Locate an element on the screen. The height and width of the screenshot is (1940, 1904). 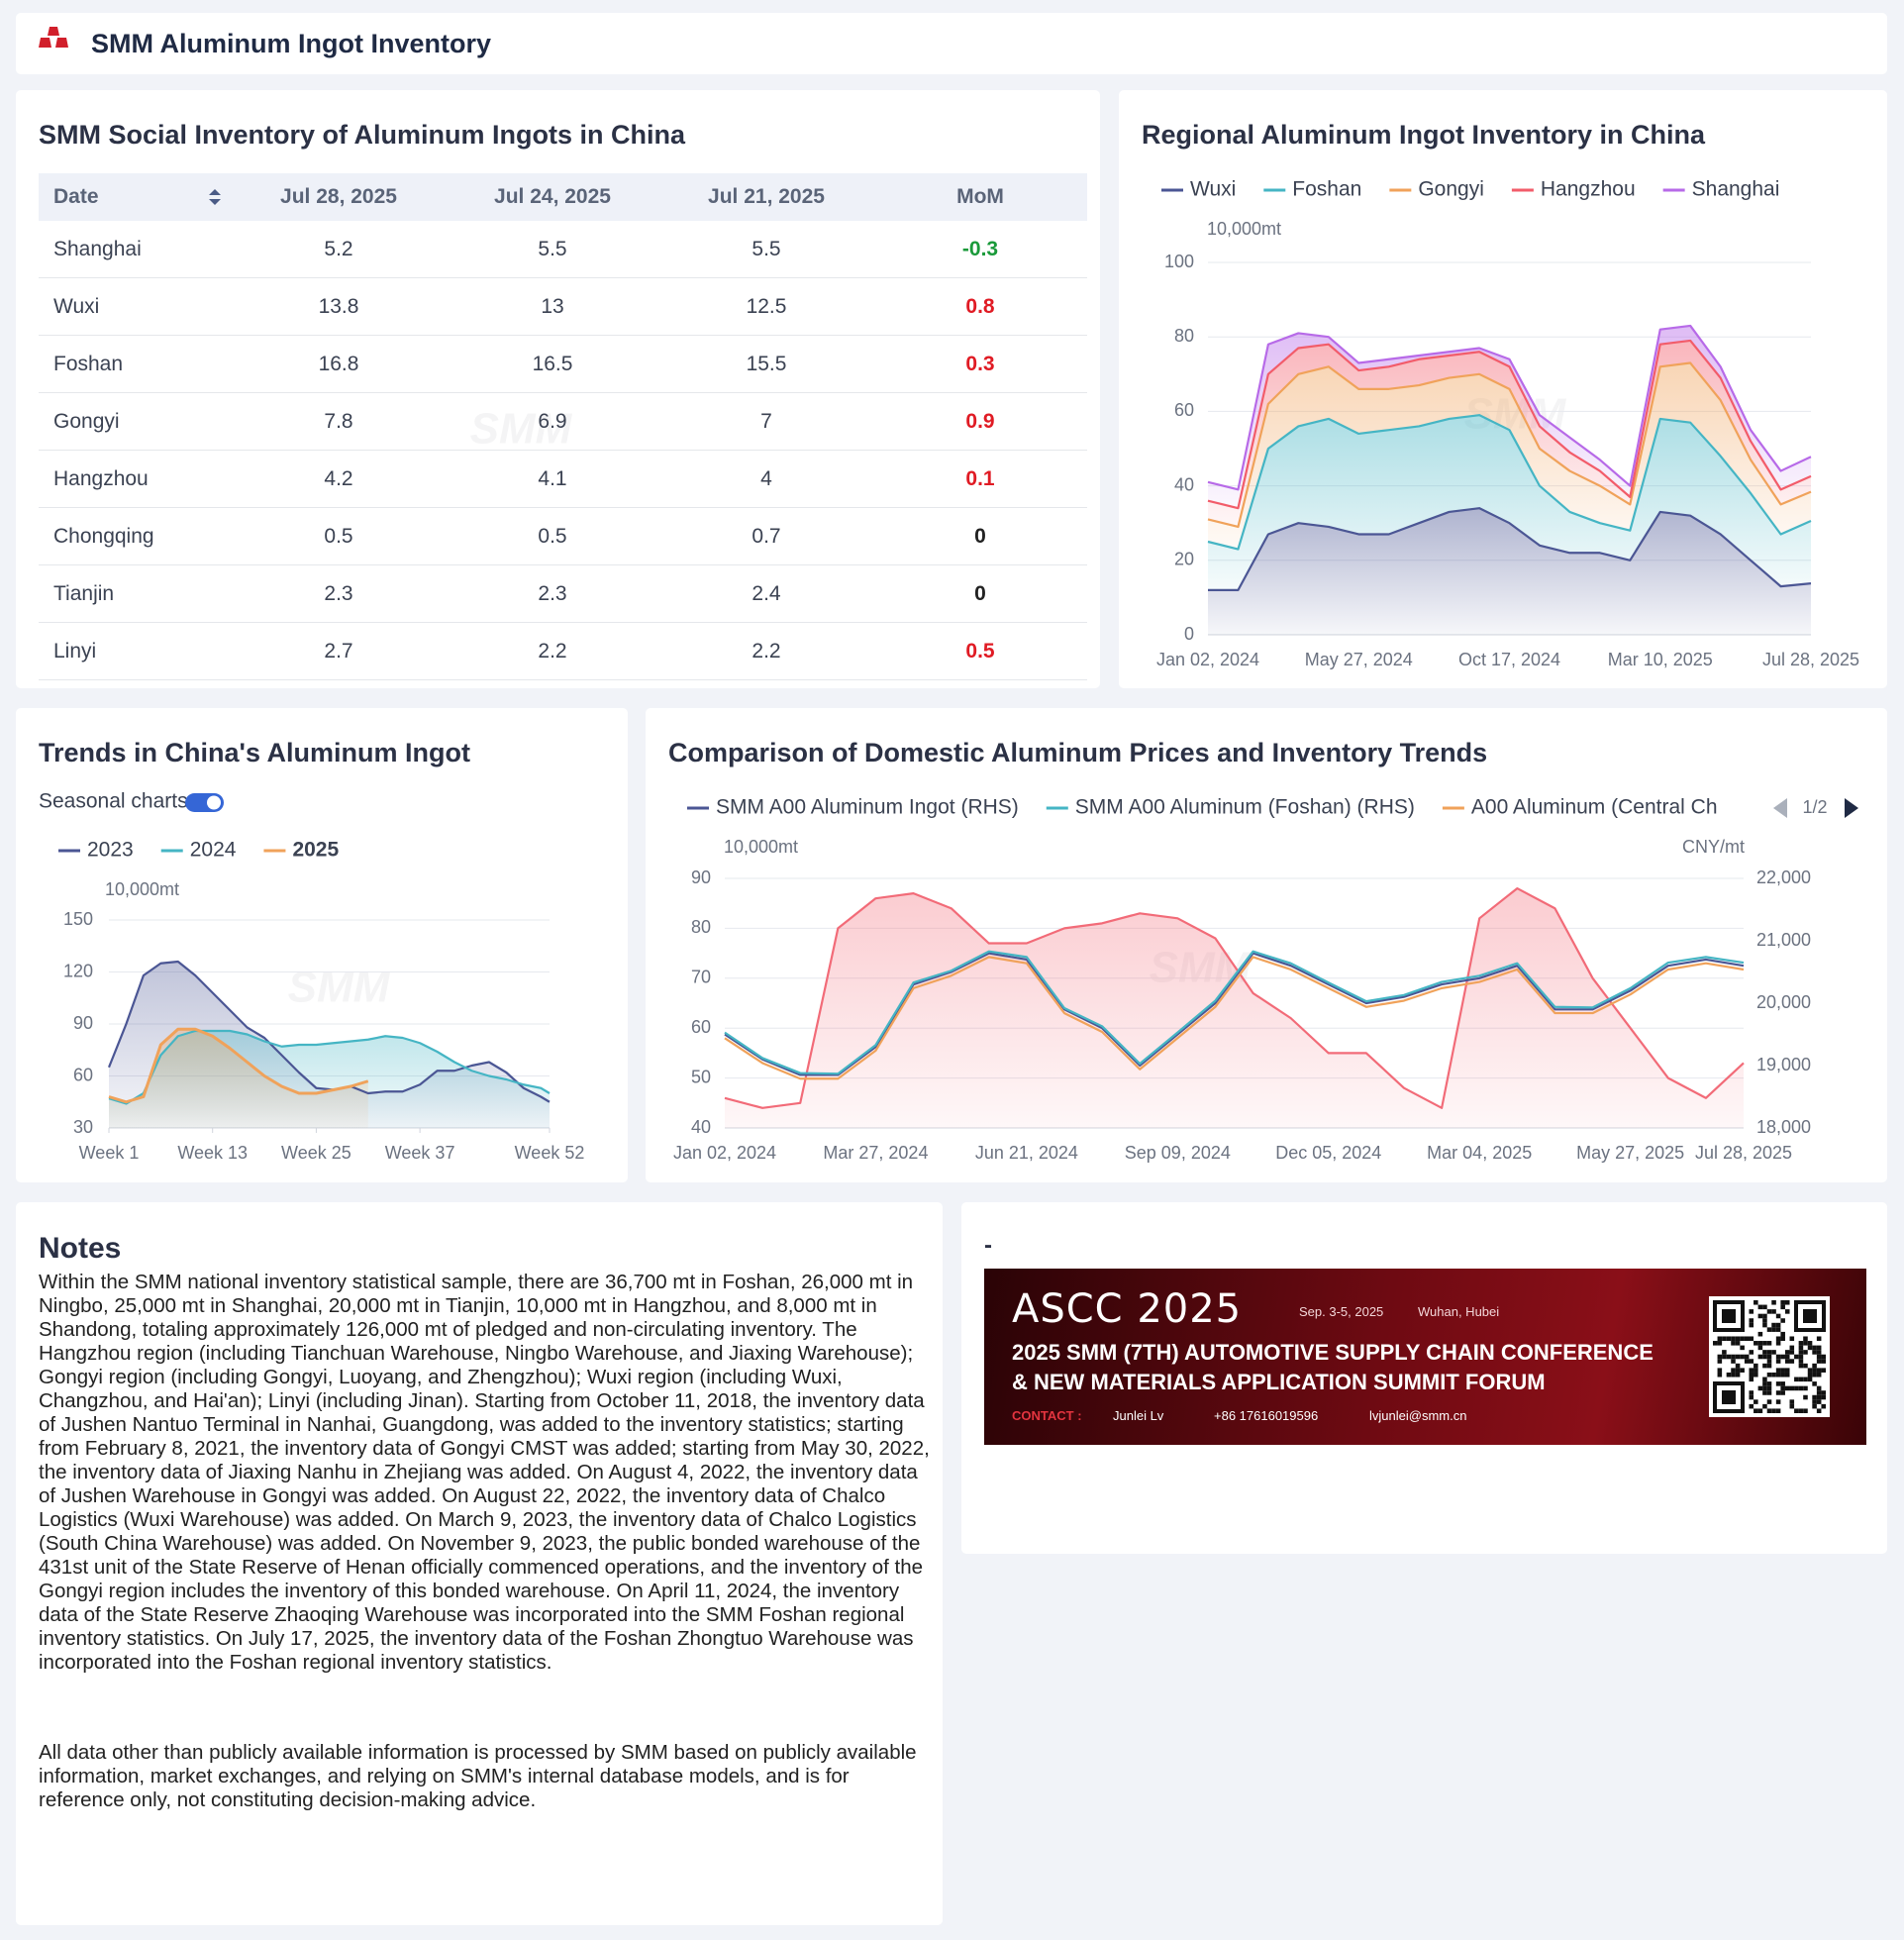
legend: 2023 2024 2025 is located at coordinates (198, 850).